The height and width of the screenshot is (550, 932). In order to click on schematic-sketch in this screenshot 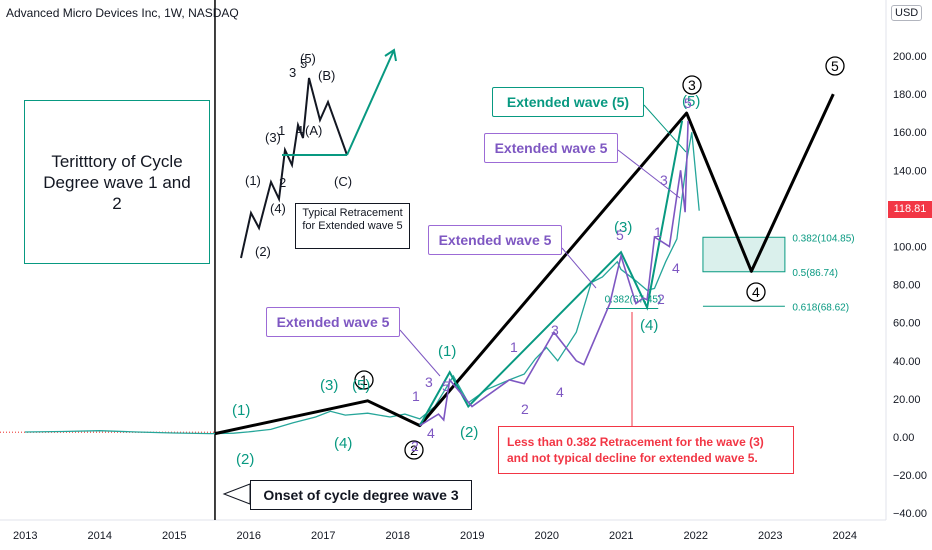, I will do `click(294, 168)`.